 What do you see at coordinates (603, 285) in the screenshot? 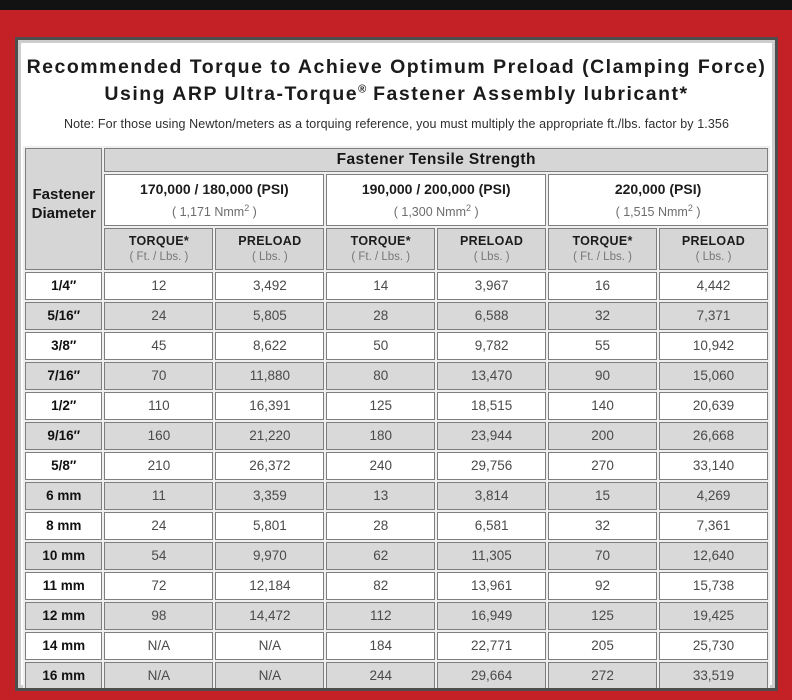
I see `value-cell: 16` at bounding box center [603, 285].